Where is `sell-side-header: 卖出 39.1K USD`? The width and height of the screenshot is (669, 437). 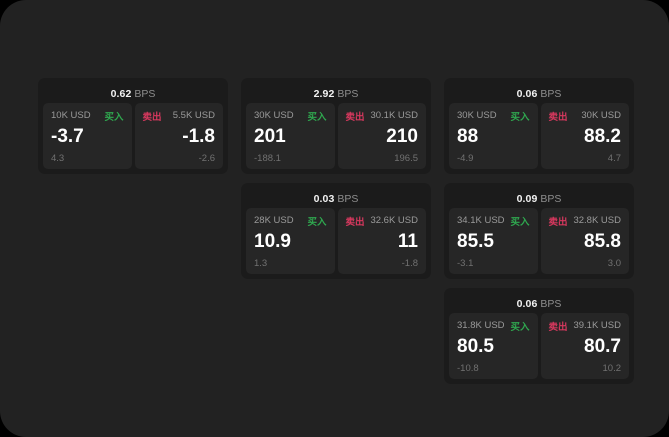
sell-side-header: 卖出 39.1K USD is located at coordinates (585, 326).